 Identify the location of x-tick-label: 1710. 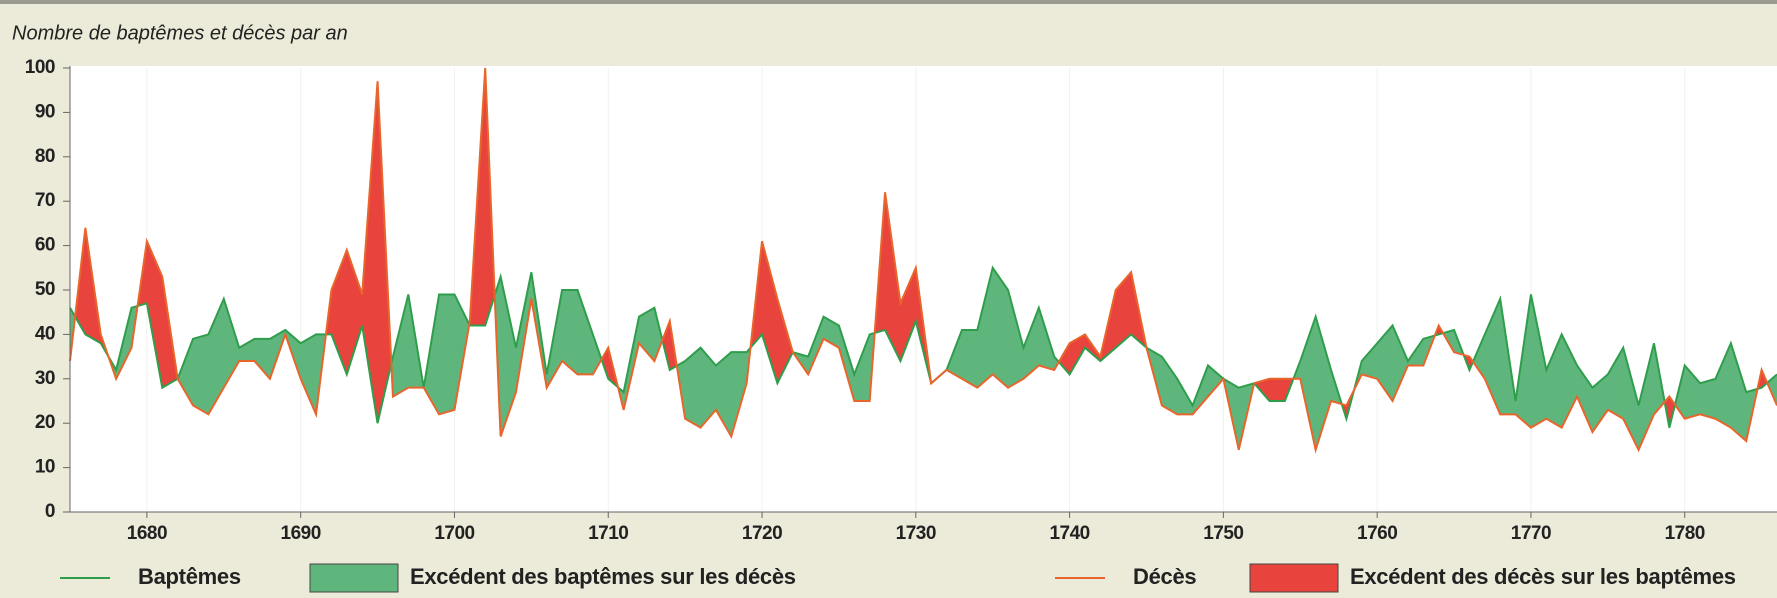
(608, 533).